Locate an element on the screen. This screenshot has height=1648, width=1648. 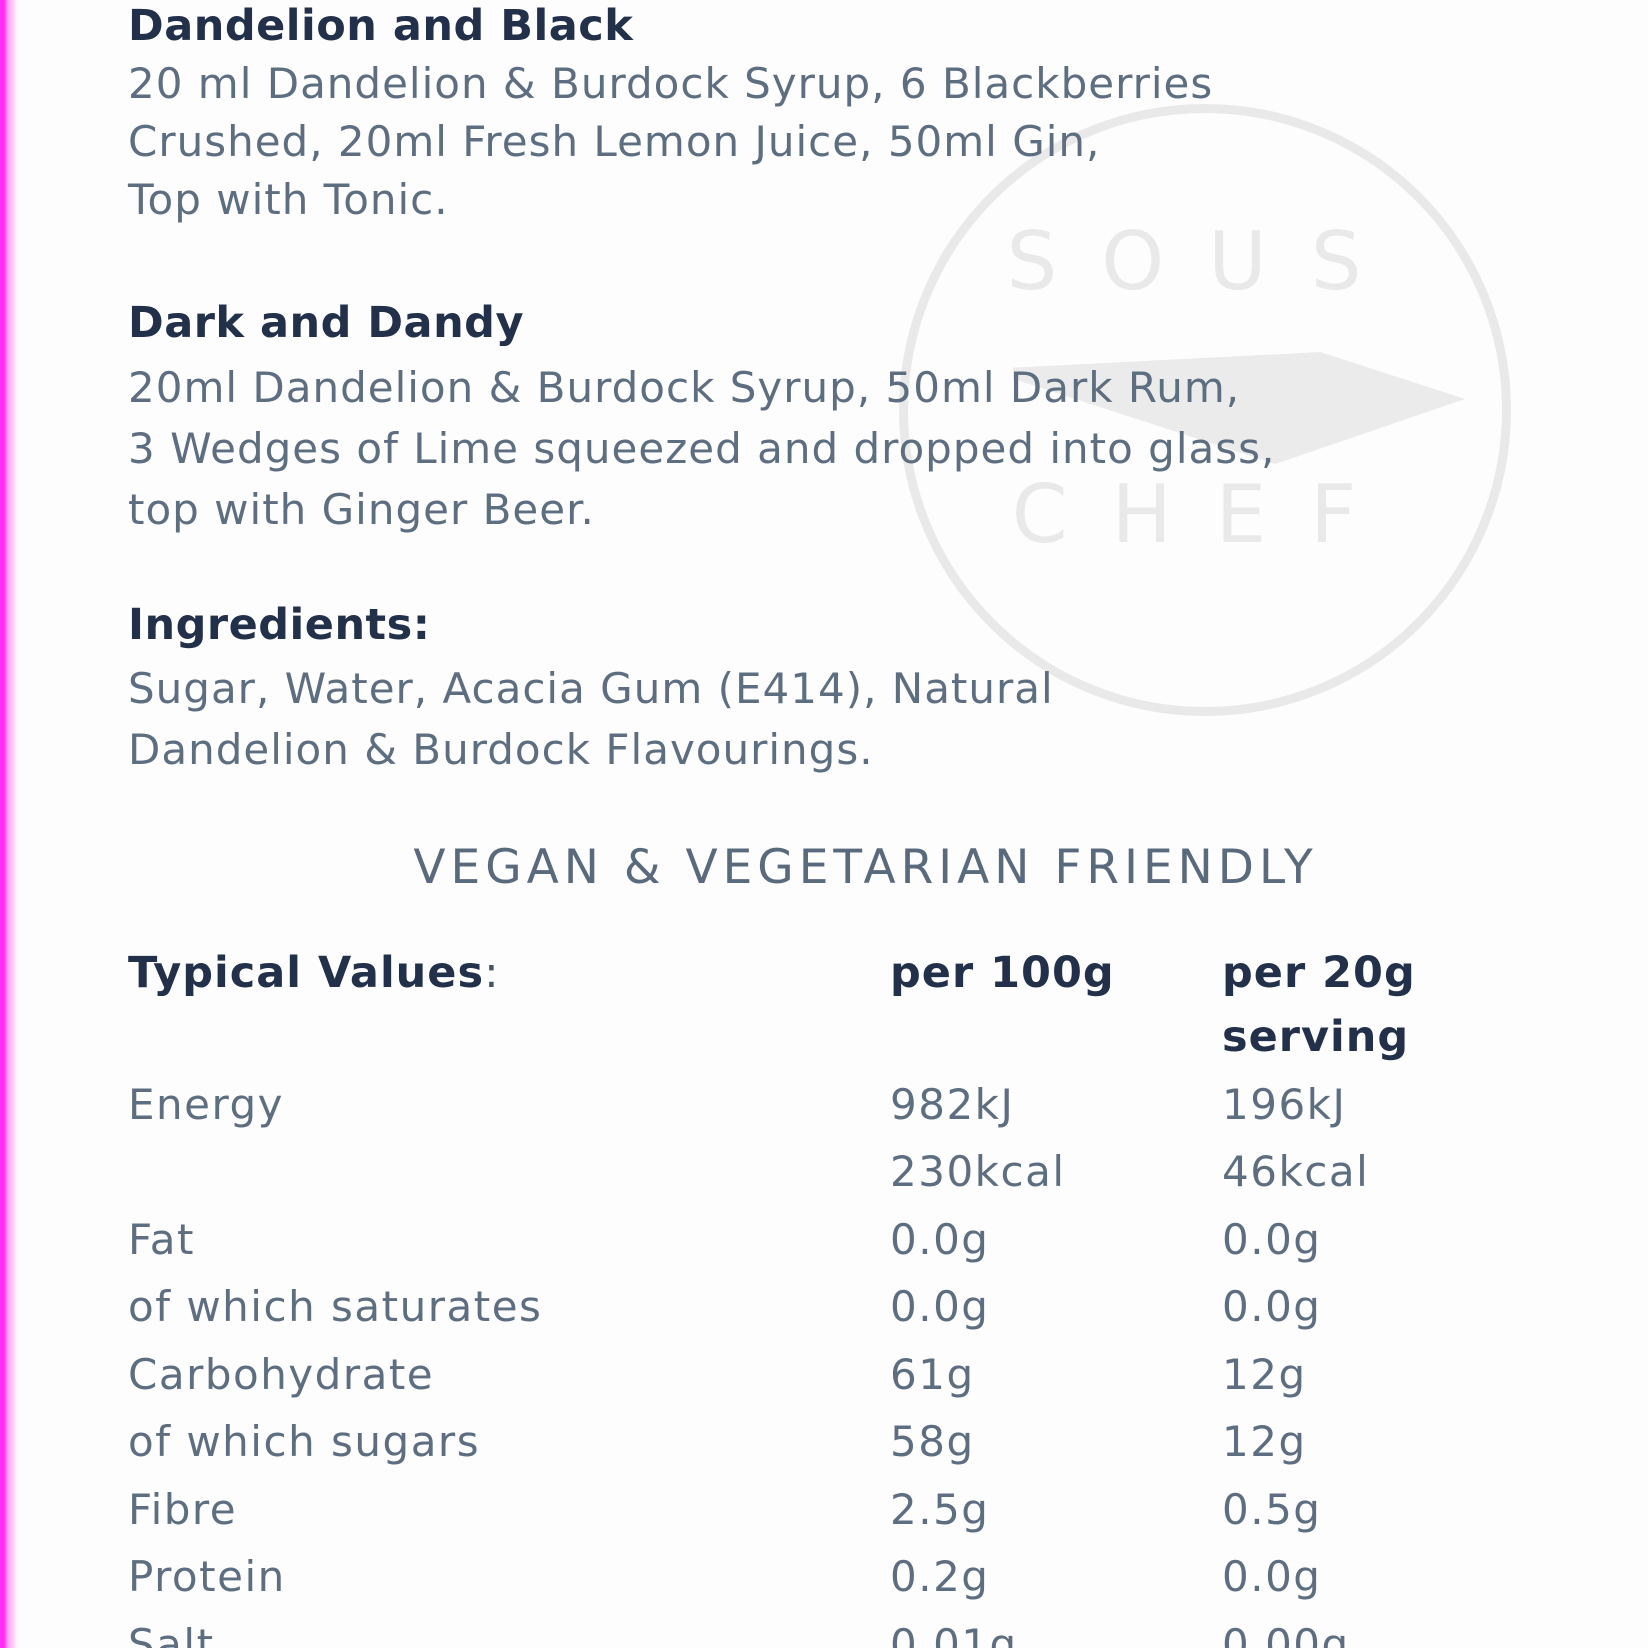
nutrition-row-carbohydrate: Carbohydrate 61g 12g is located at coordinates (888, 1375).